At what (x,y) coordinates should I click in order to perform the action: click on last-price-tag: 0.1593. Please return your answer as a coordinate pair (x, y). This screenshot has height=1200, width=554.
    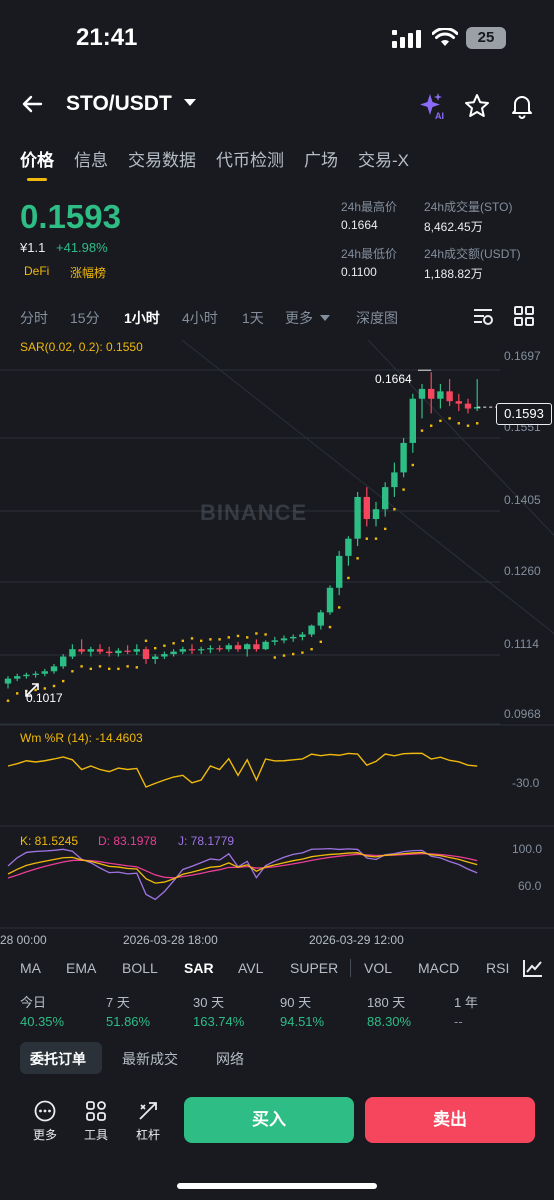
    Looking at the image, I should click on (524, 414).